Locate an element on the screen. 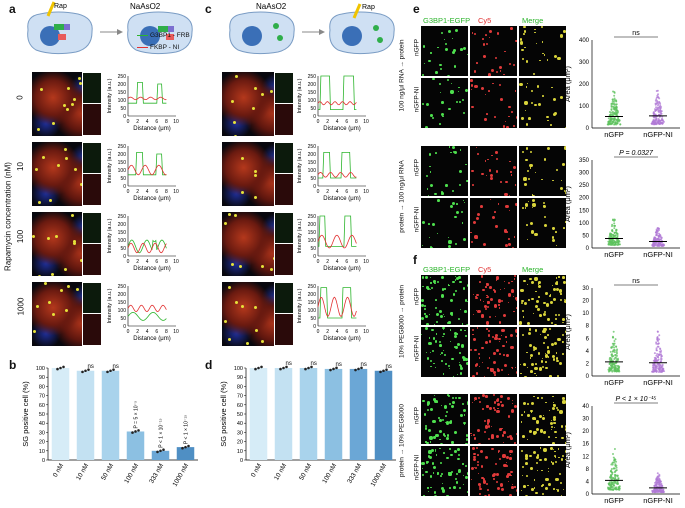 This screenshot has width=685, height=508. bar-annotation-b: ns is located at coordinates (116, 367).